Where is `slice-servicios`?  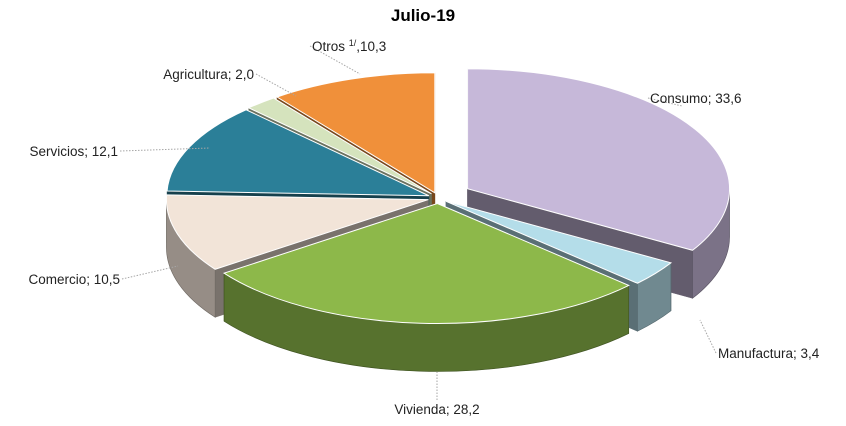
slice-servicios is located at coordinates (298, 153).